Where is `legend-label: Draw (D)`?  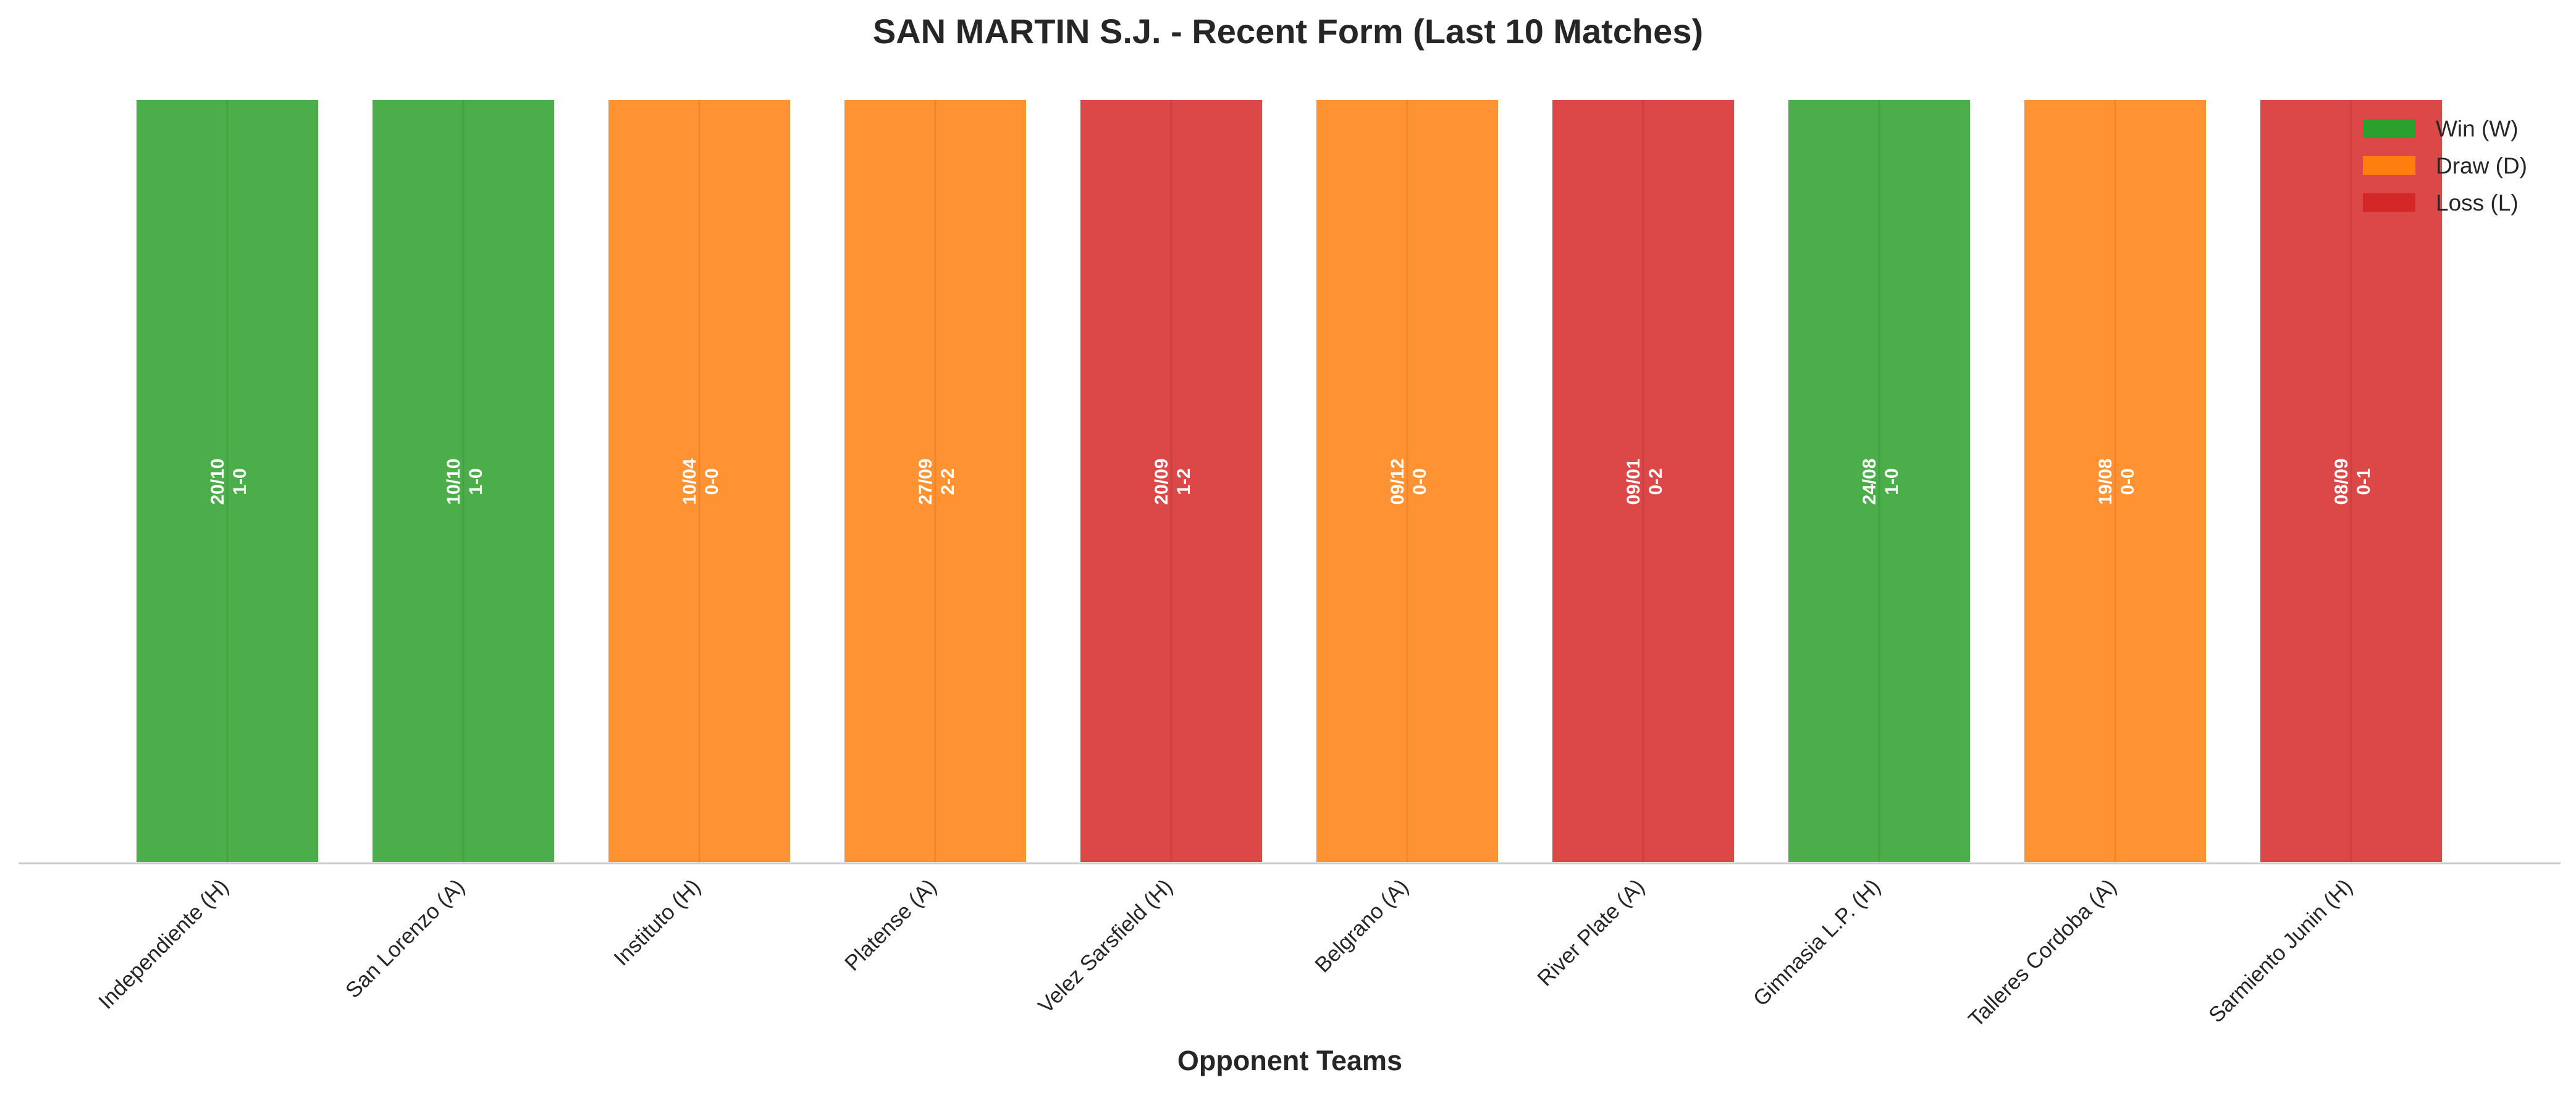
legend-label: Draw (D) is located at coordinates (2481, 165).